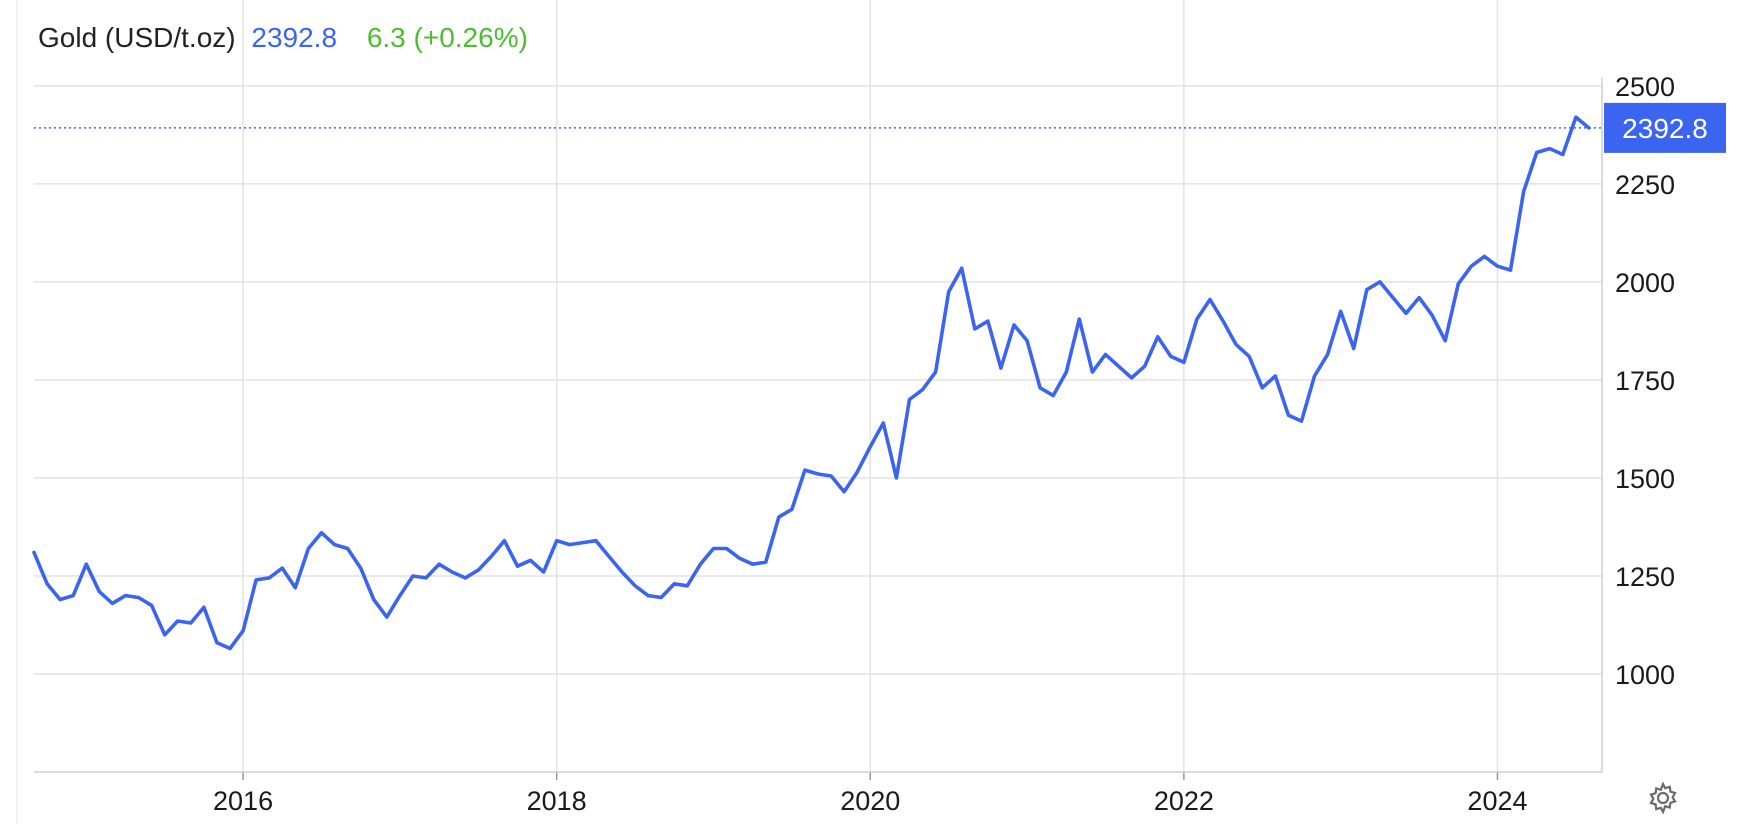  What do you see at coordinates (1645, 87) in the screenshot?
I see `y-tick-label: 2500` at bounding box center [1645, 87].